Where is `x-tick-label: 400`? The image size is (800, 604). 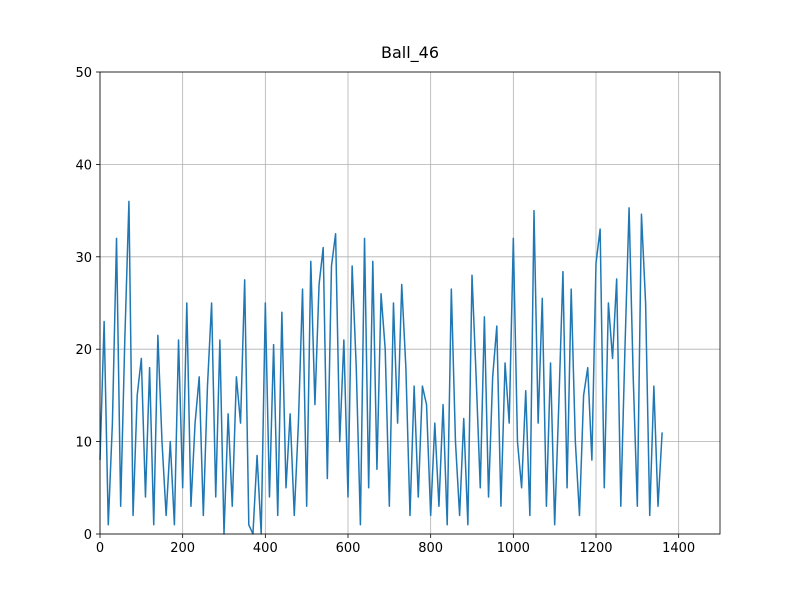
x-tick-label: 400 is located at coordinates (265, 548).